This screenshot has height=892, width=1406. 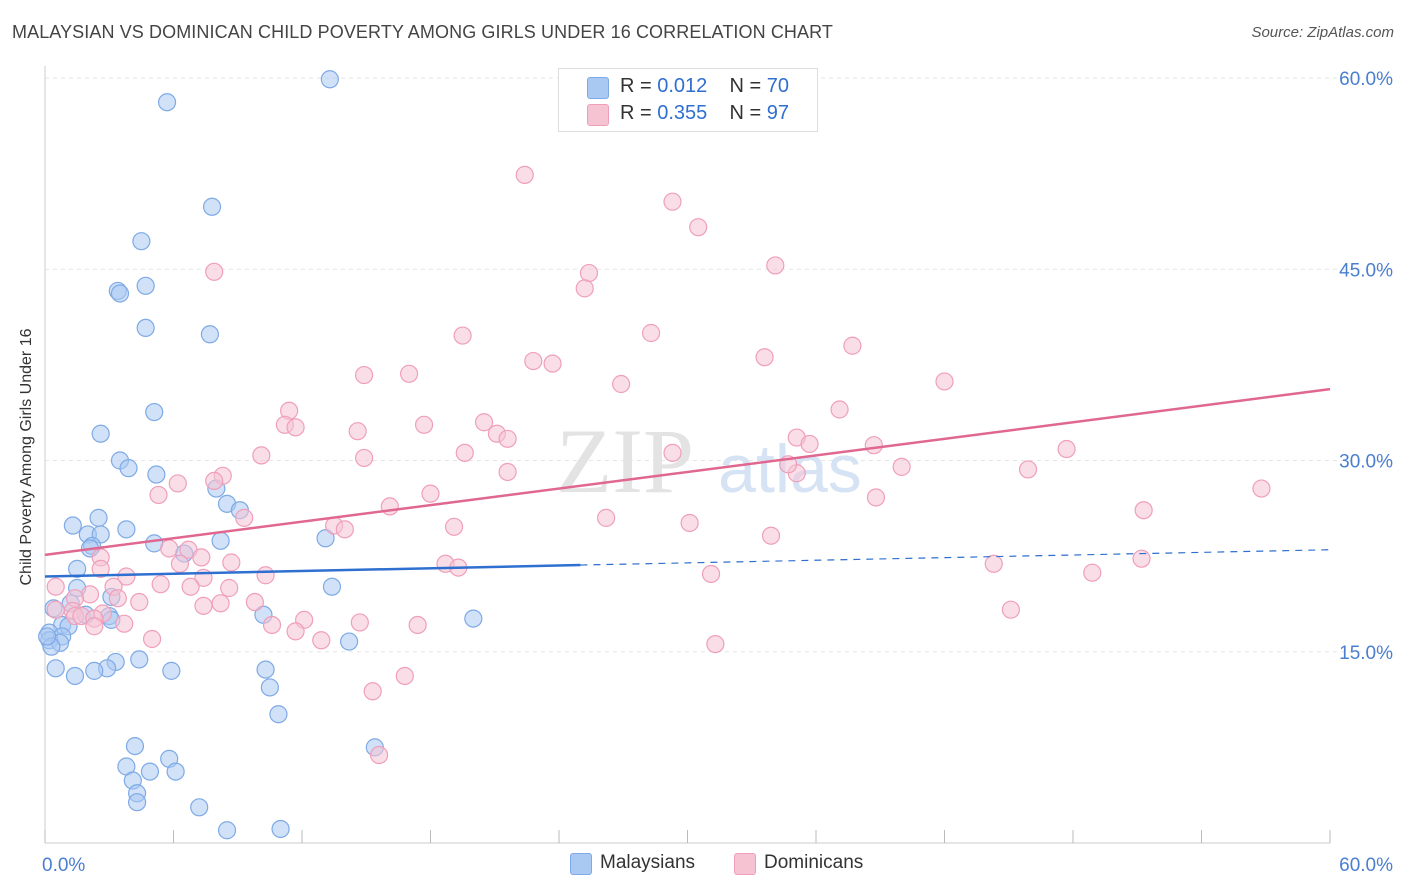 I want to click on watermark: ZIP atlas, so click(x=709, y=461).